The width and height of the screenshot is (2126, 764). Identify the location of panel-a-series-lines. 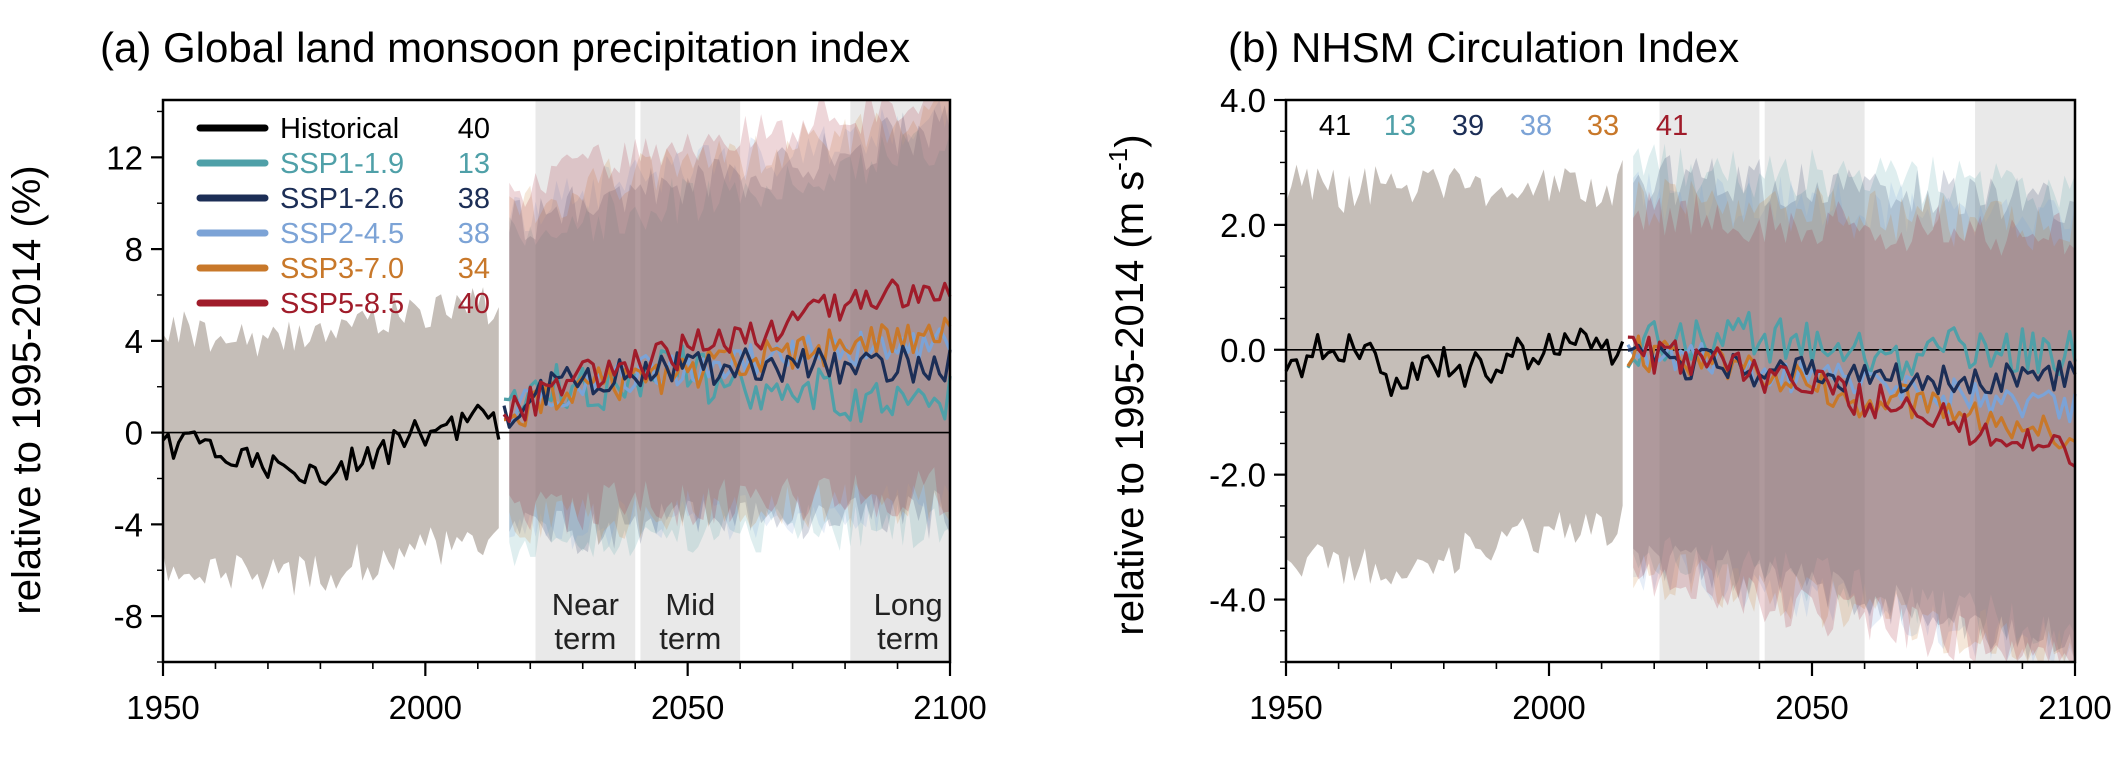
(556, 382).